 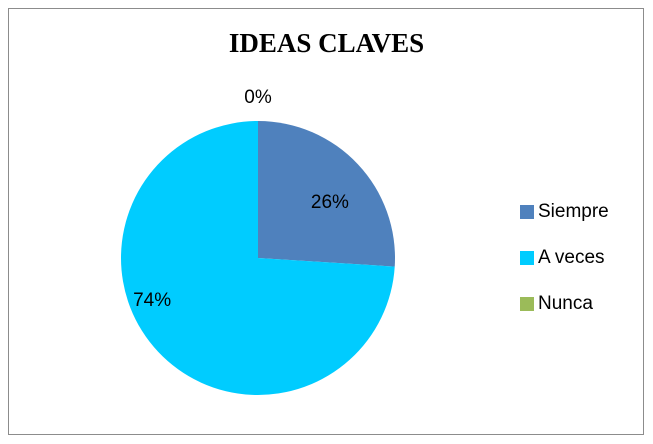 I want to click on data-label-a-veces: 74%, so click(x=152, y=300).